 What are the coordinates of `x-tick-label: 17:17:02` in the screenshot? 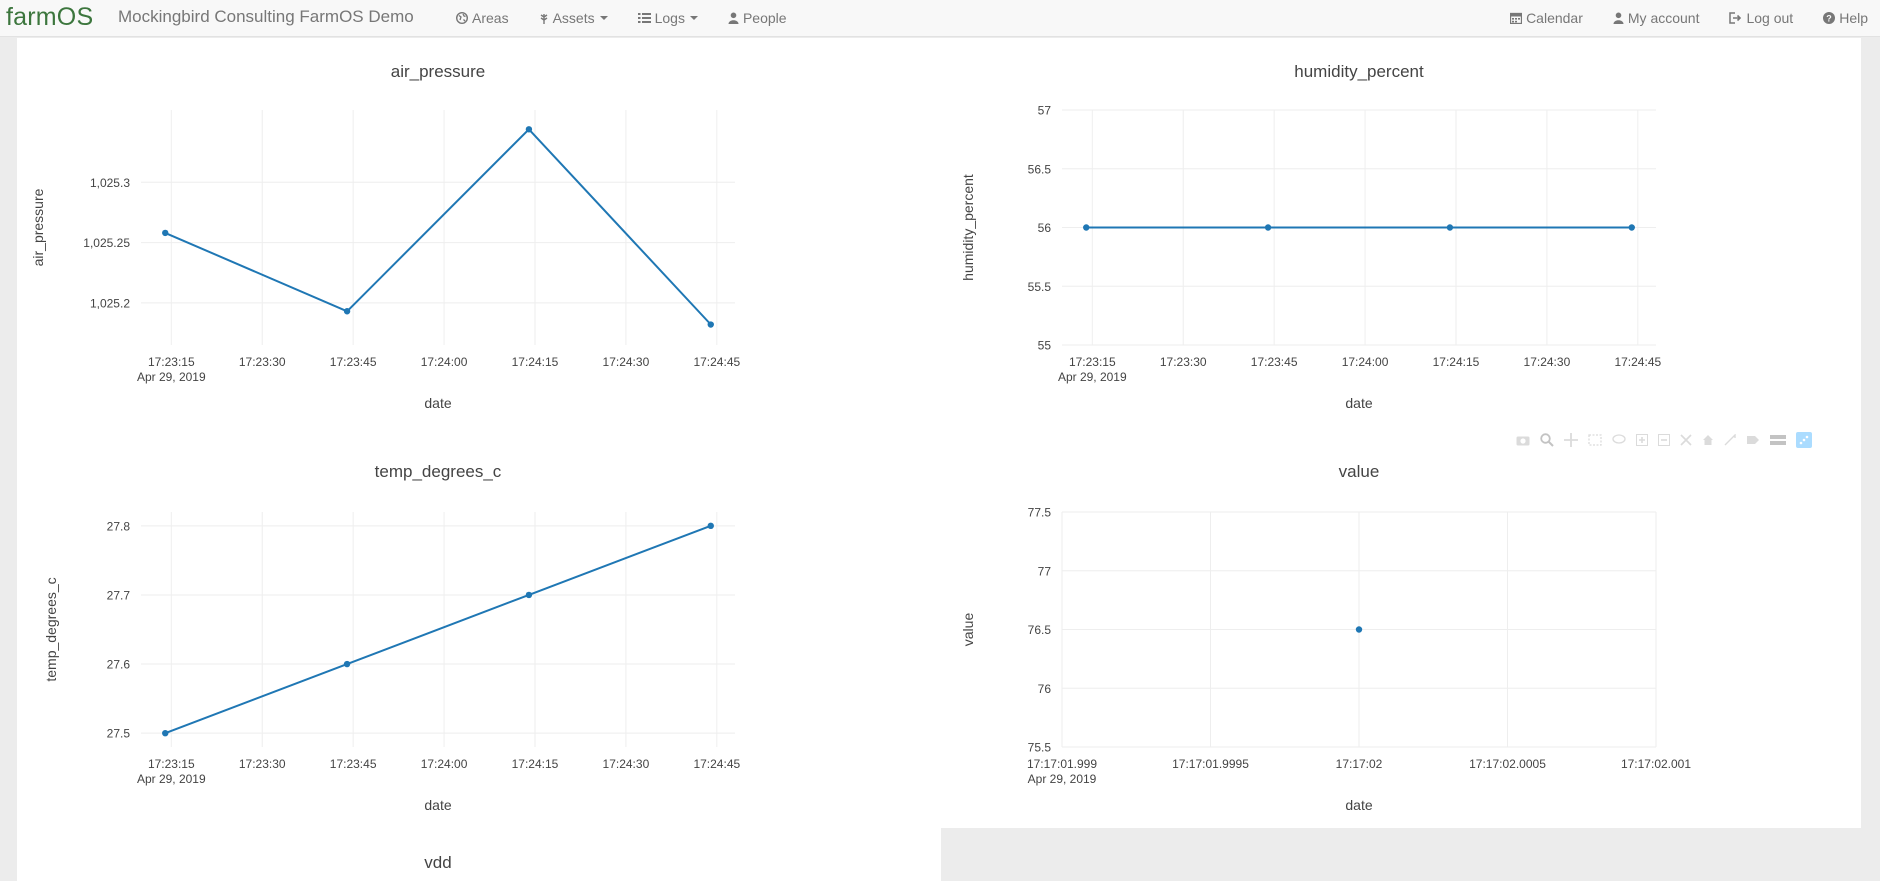 It's located at (1359, 764).